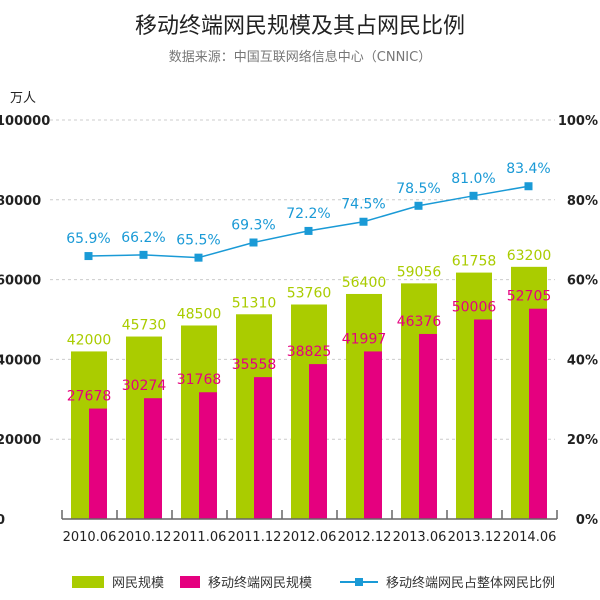 The height and width of the screenshot is (600, 600). What do you see at coordinates (198, 241) in the screenshot?
I see `ratio-label: 65.5%` at bounding box center [198, 241].